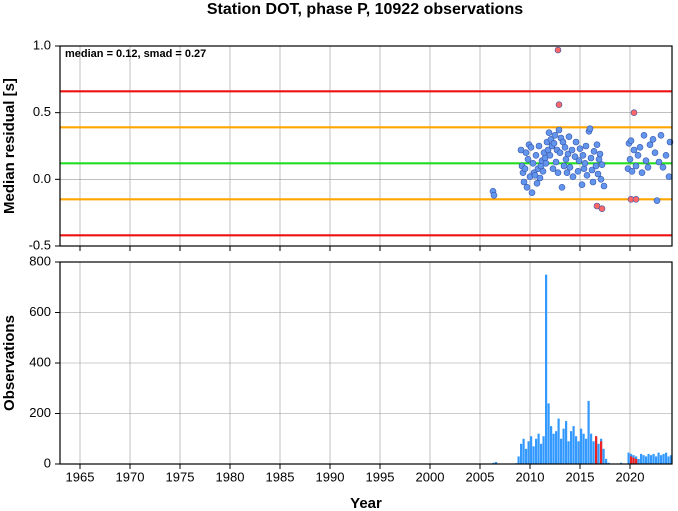 The height and width of the screenshot is (511, 678). What do you see at coordinates (480, 476) in the screenshot?
I see `x-tick-label: 2005` at bounding box center [480, 476].